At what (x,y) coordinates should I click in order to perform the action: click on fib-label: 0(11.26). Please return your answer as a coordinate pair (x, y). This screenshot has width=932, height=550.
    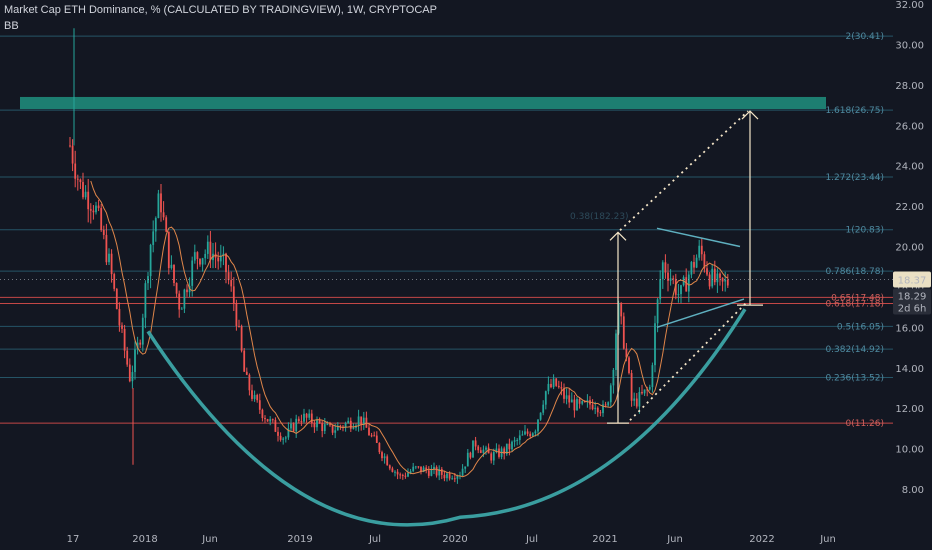
    Looking at the image, I should click on (864, 424).